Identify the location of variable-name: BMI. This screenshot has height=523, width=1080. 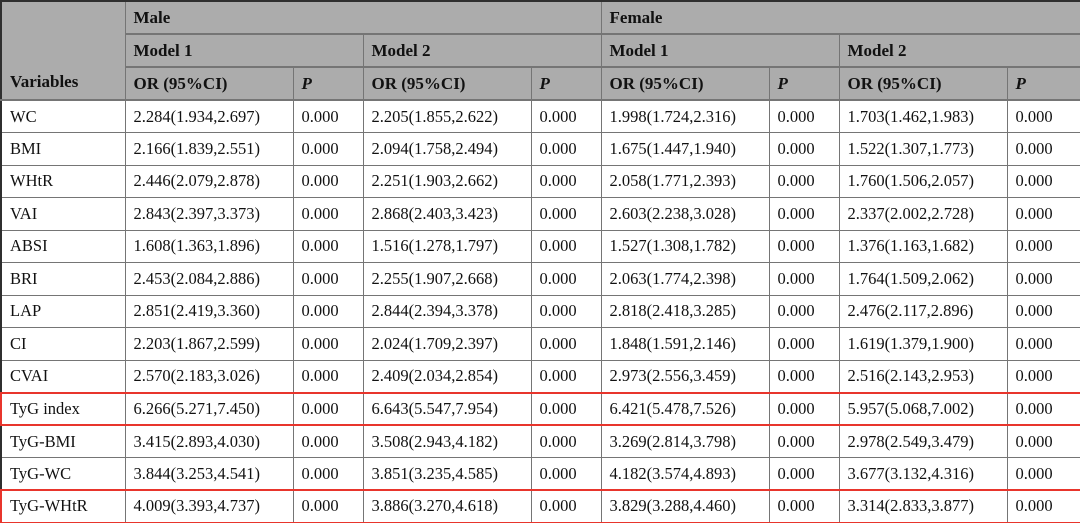
(63, 149).